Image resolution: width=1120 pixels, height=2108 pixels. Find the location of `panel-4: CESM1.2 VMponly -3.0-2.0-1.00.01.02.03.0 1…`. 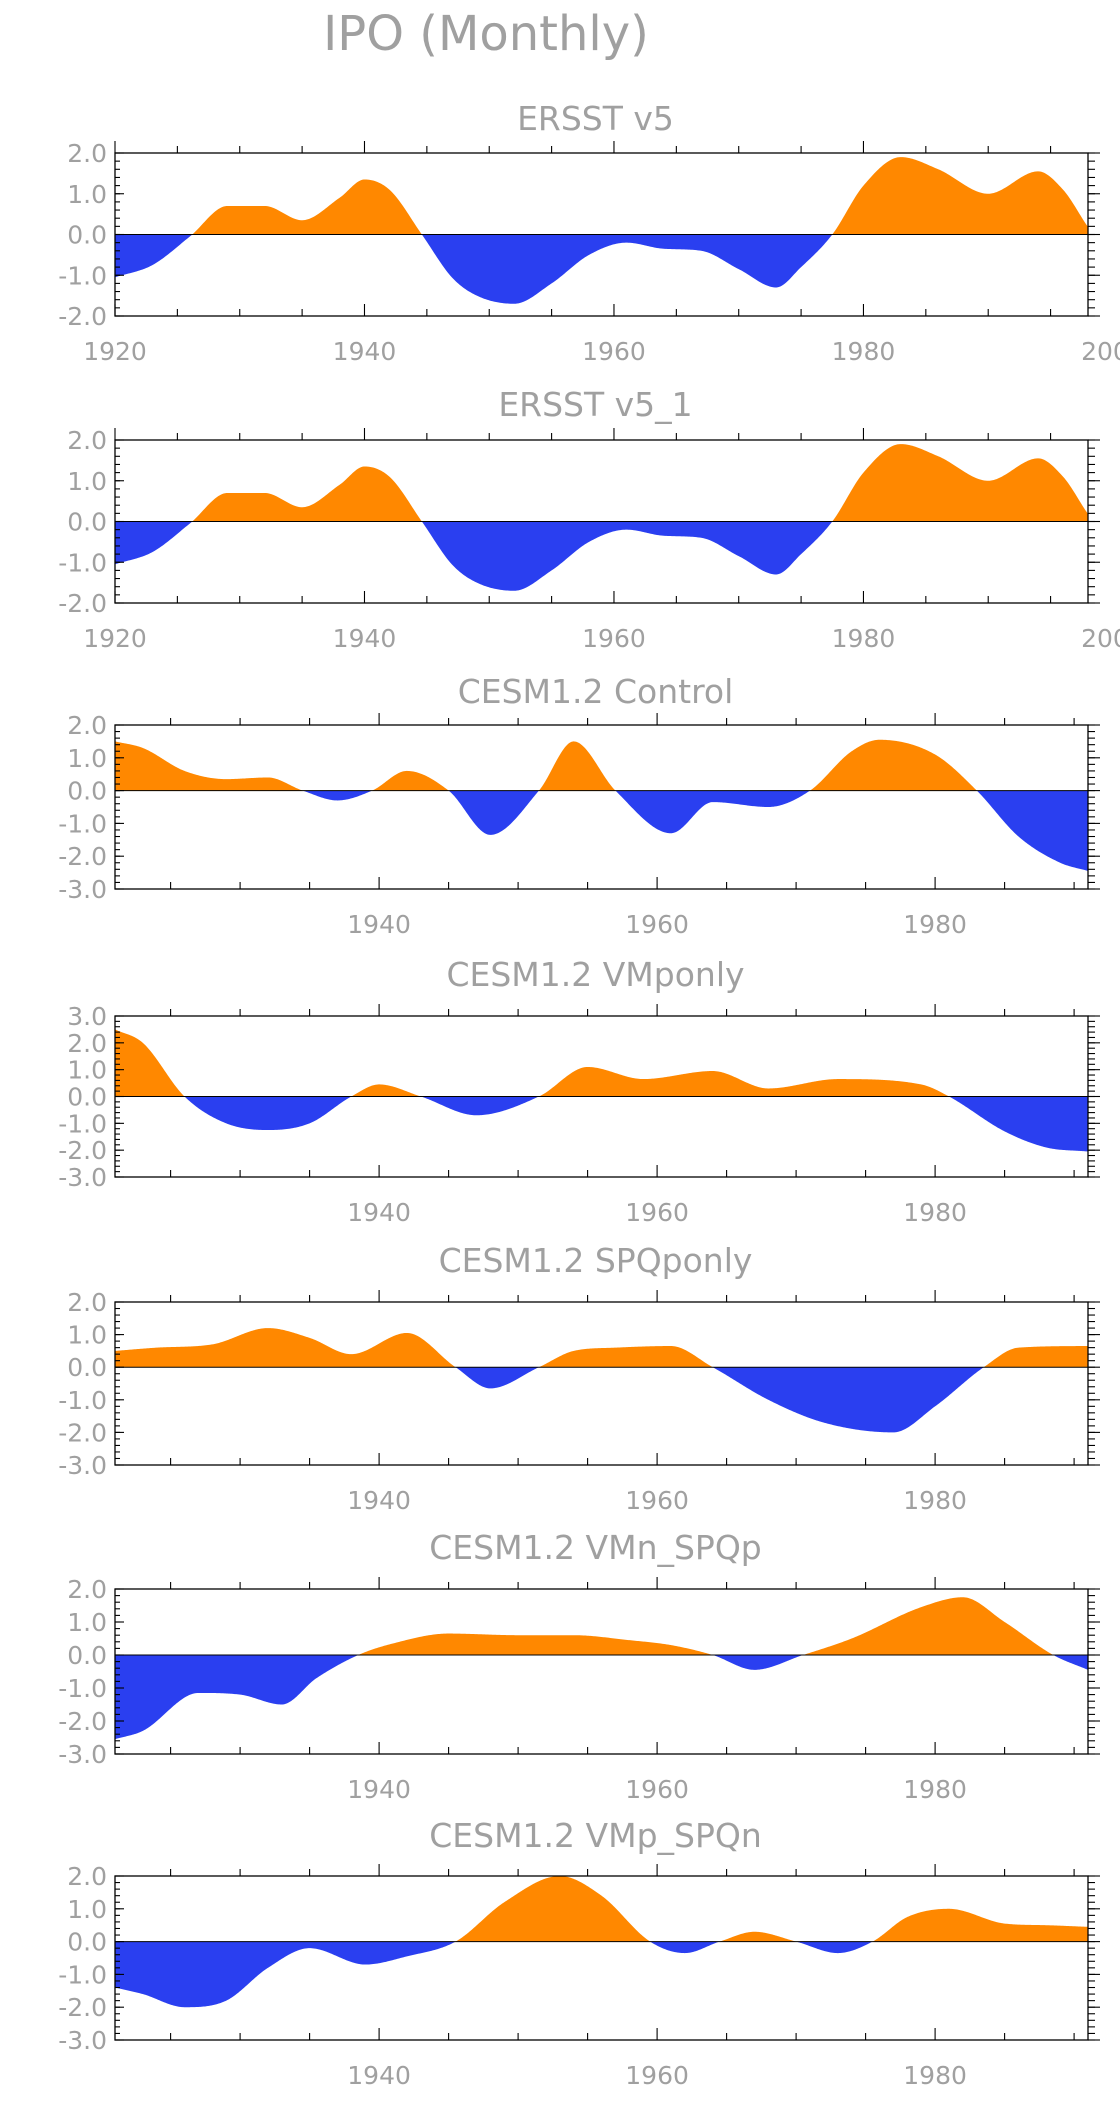

panel-4: CESM1.2 VMponly -3.0-2.0-1.00.01.02.03.0 1… is located at coordinates (579, 1091).